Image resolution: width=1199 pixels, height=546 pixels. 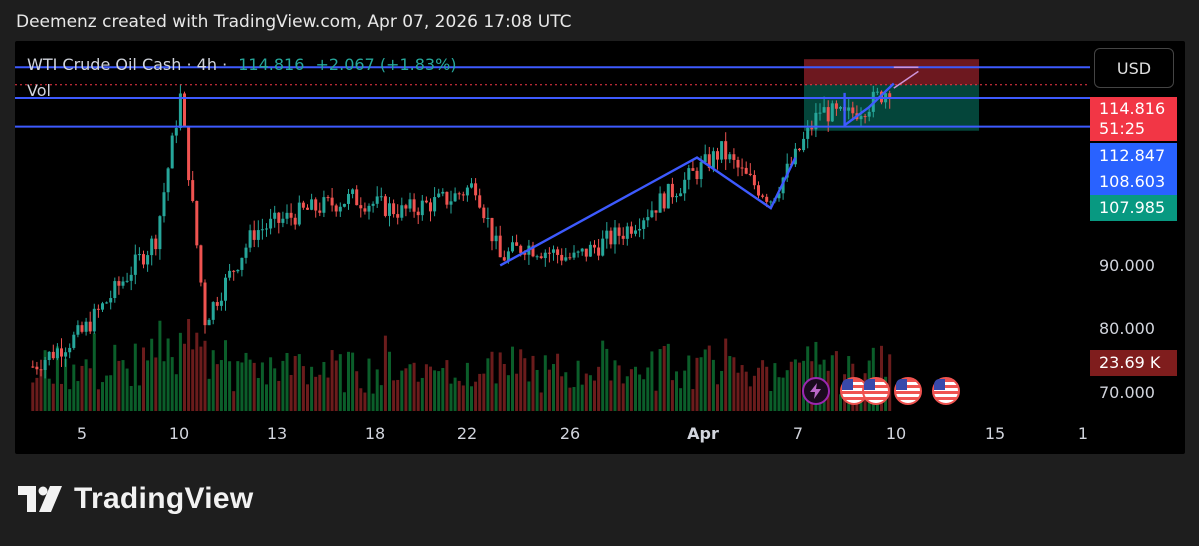 I want to click on take-profit-zone, so click(x=891, y=107).